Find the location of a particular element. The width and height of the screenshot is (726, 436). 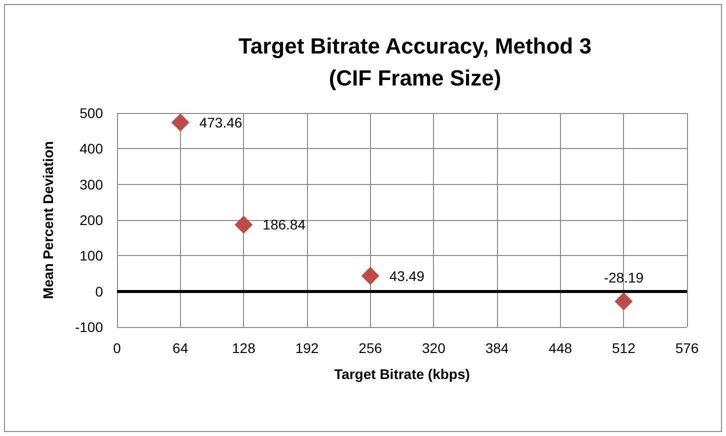

y-tick-label: 0 is located at coordinates (99, 291).